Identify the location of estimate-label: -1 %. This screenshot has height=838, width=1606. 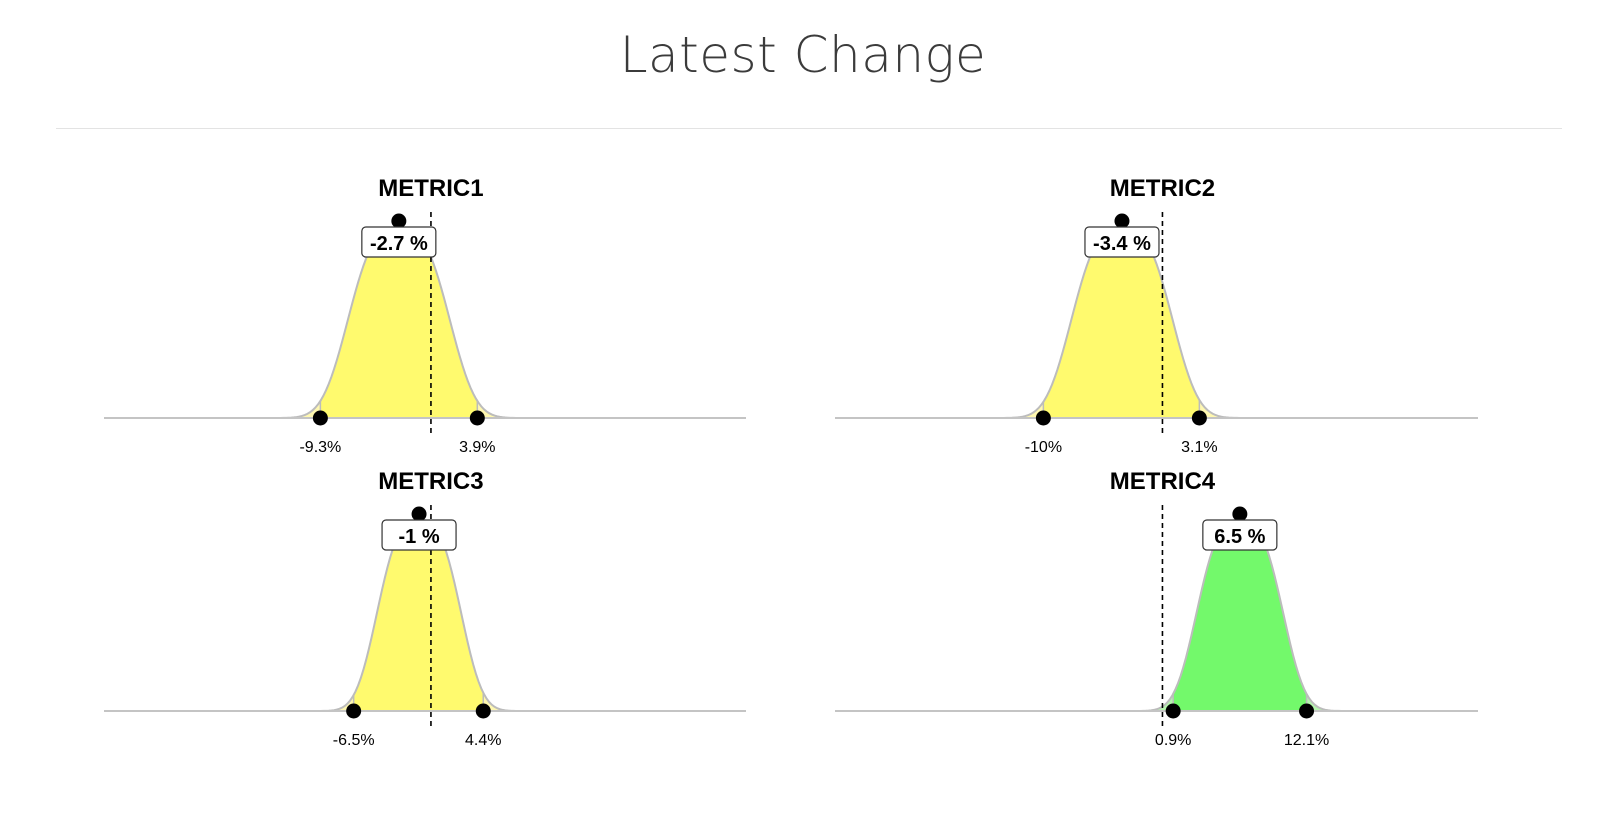
(418, 537).